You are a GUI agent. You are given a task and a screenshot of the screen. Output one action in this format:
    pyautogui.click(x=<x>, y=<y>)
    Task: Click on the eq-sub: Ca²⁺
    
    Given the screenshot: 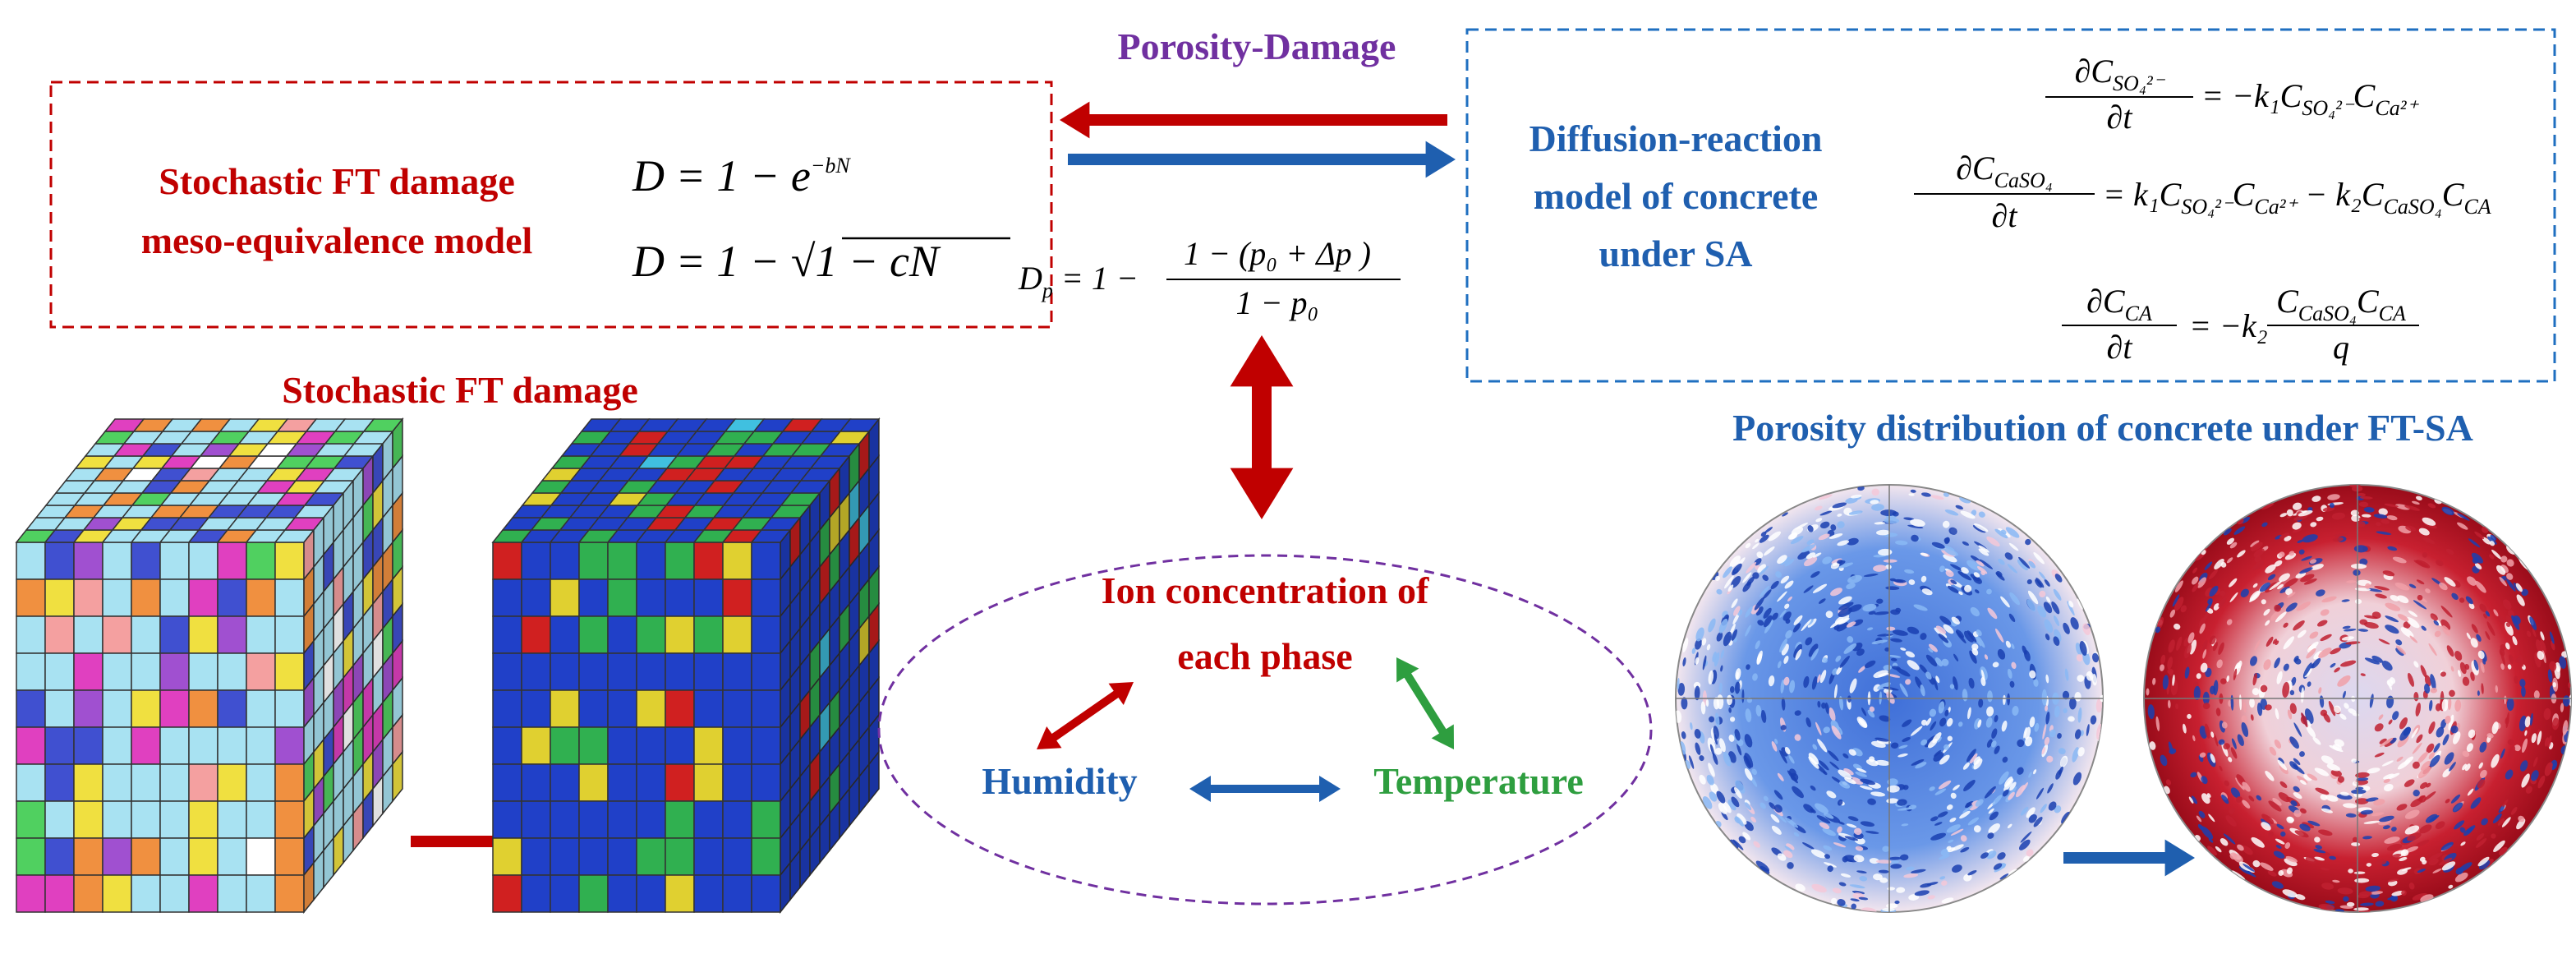 What is the action you would take?
    pyautogui.click(x=2276, y=207)
    